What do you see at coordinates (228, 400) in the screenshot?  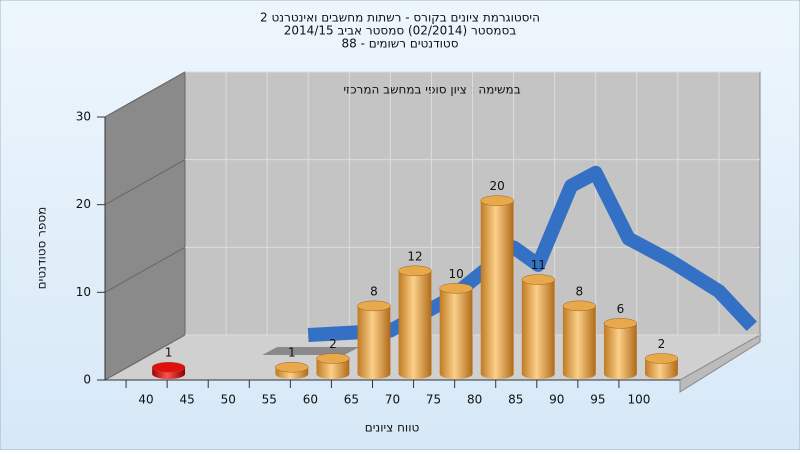 I see `x-tick-label: 50` at bounding box center [228, 400].